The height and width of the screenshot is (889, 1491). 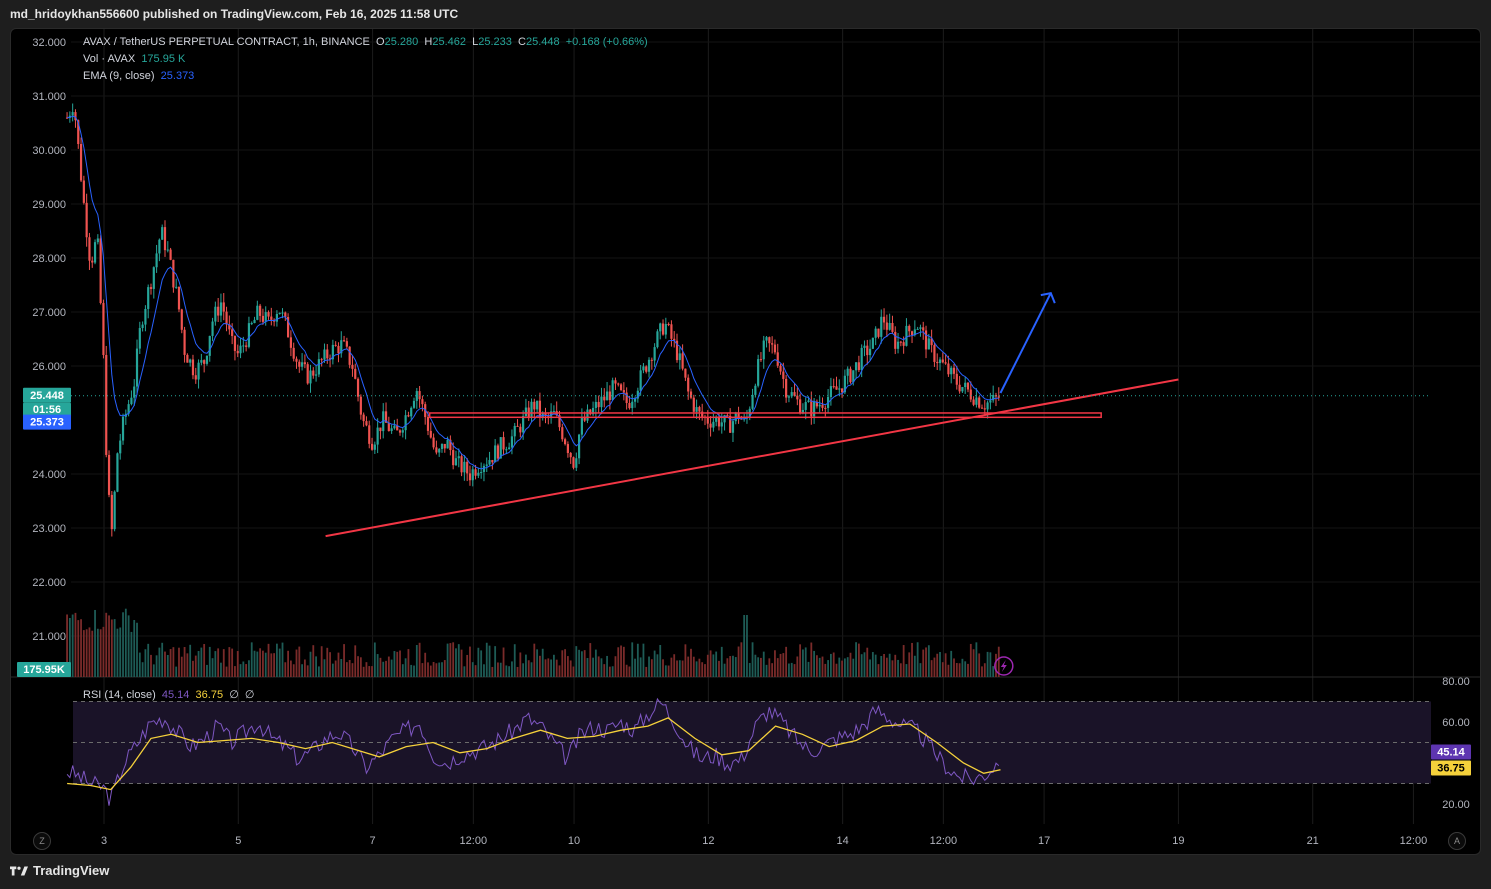 I want to click on auto-scale-button: A, so click(x=1457, y=841).